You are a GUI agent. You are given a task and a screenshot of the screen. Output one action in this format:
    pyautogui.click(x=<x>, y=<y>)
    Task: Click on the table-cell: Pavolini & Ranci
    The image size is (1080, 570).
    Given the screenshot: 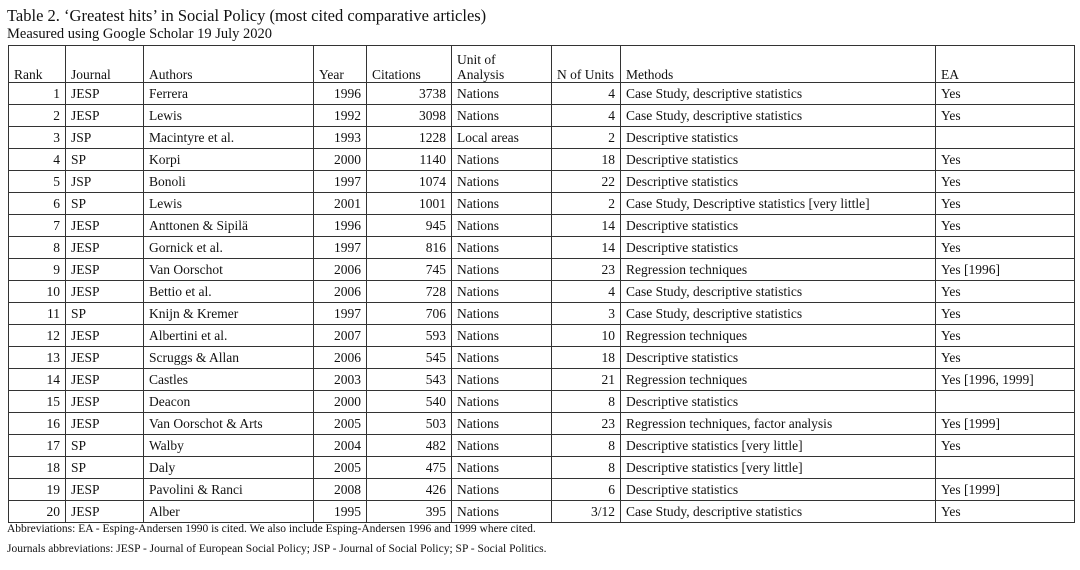 What is the action you would take?
    pyautogui.click(x=228, y=489)
    